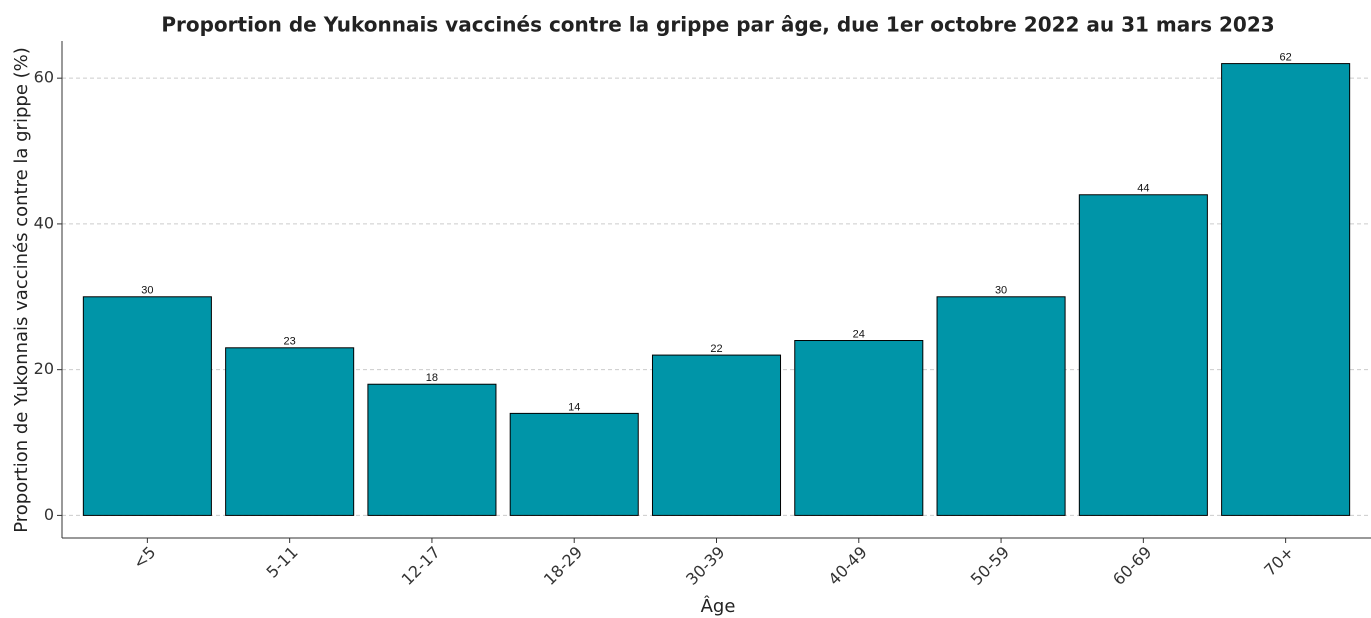 The image size is (1371, 618). Describe the element at coordinates (574, 407) in the screenshot. I see `value-label: 14` at that location.